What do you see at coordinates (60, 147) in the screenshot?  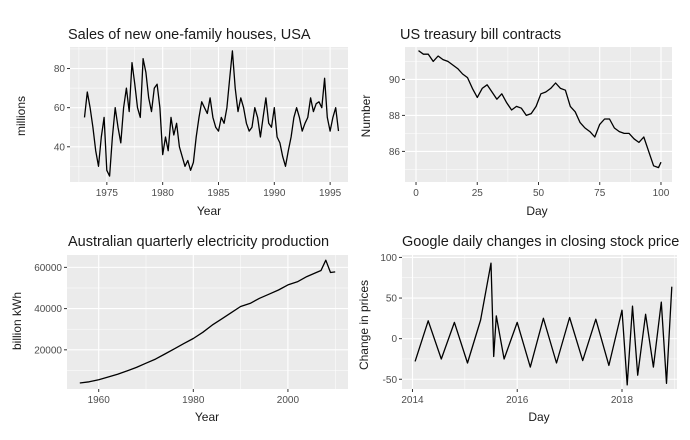 I see `y-tick-label: 40` at bounding box center [60, 147].